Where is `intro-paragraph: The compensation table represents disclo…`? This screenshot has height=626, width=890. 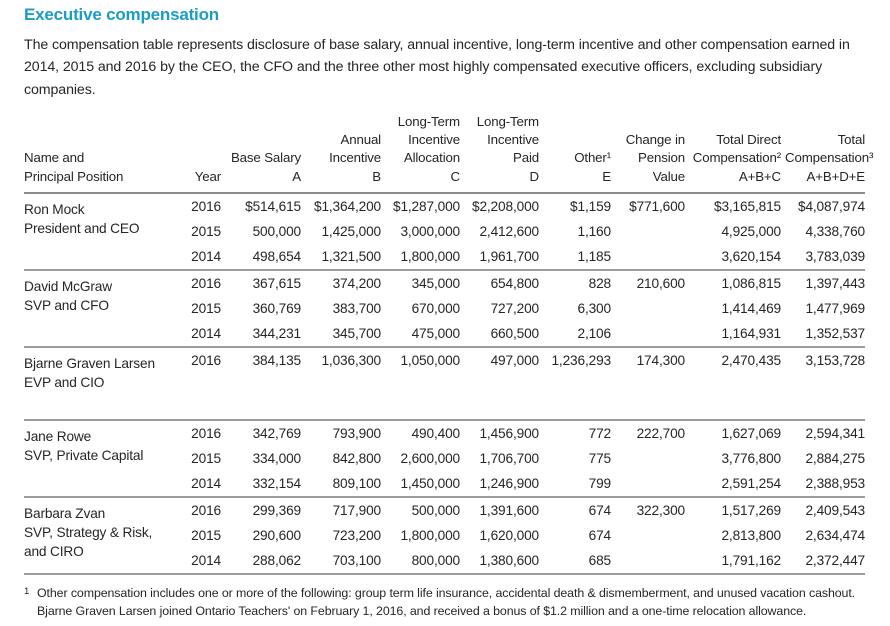 intro-paragraph: The compensation table represents disclo… is located at coordinates (437, 67).